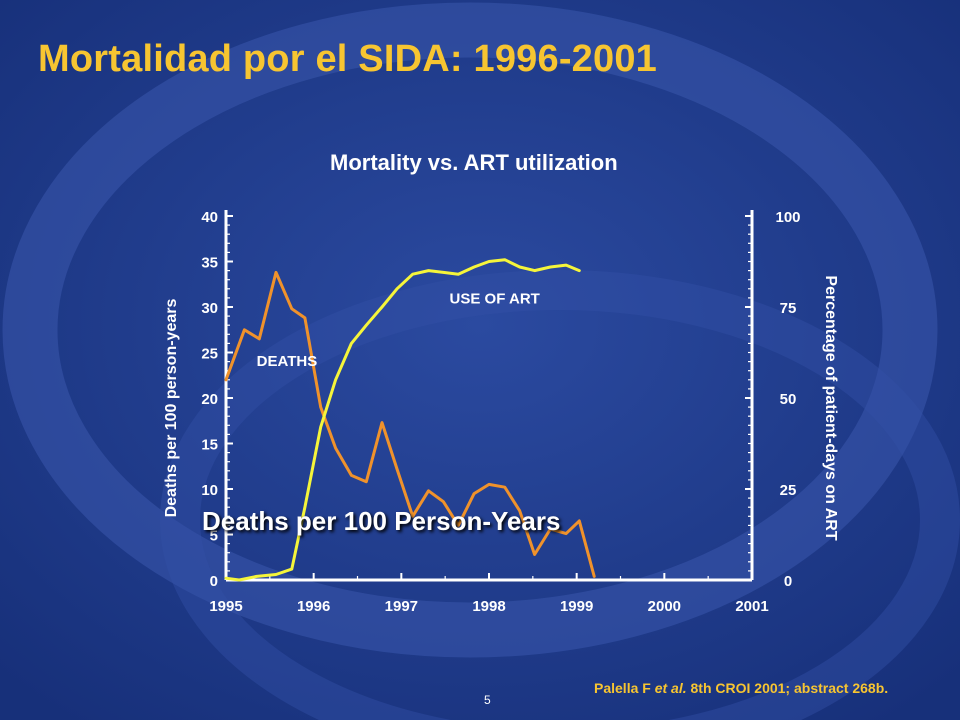  What do you see at coordinates (381, 521) in the screenshot?
I see `overlay-caption: Deaths per 100 Person-Years` at bounding box center [381, 521].